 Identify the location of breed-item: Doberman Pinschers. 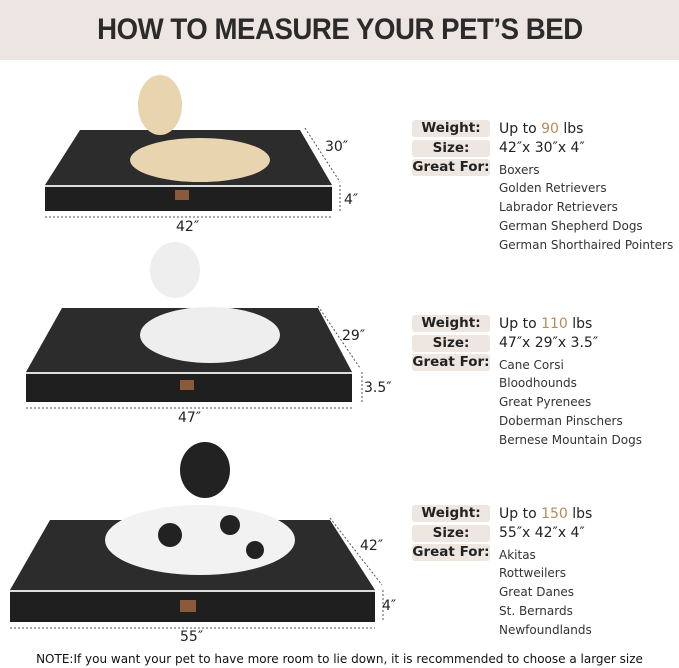
(561, 420).